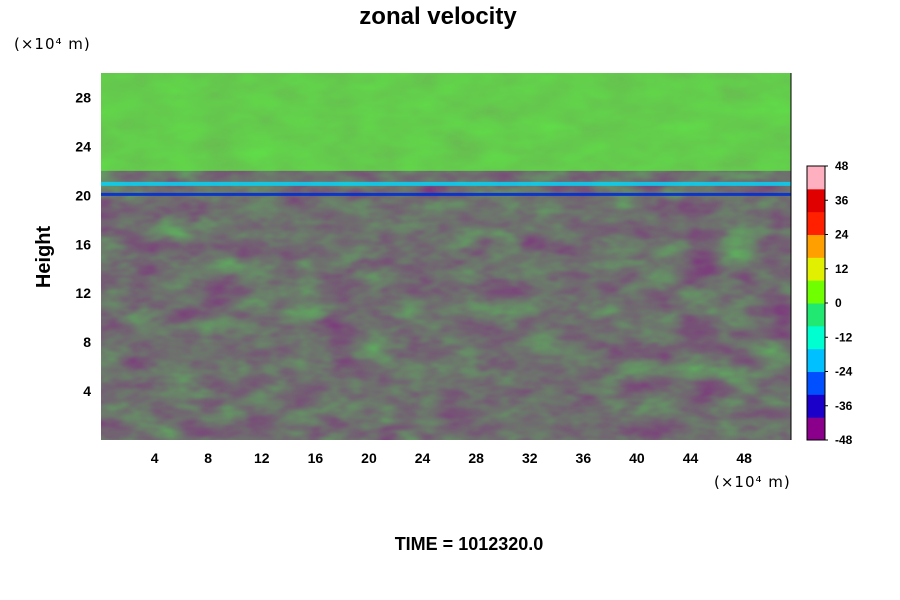  Describe the element at coordinates (52, 44) in the screenshot. I see `y-unit-label: (×10⁴ m)` at that location.